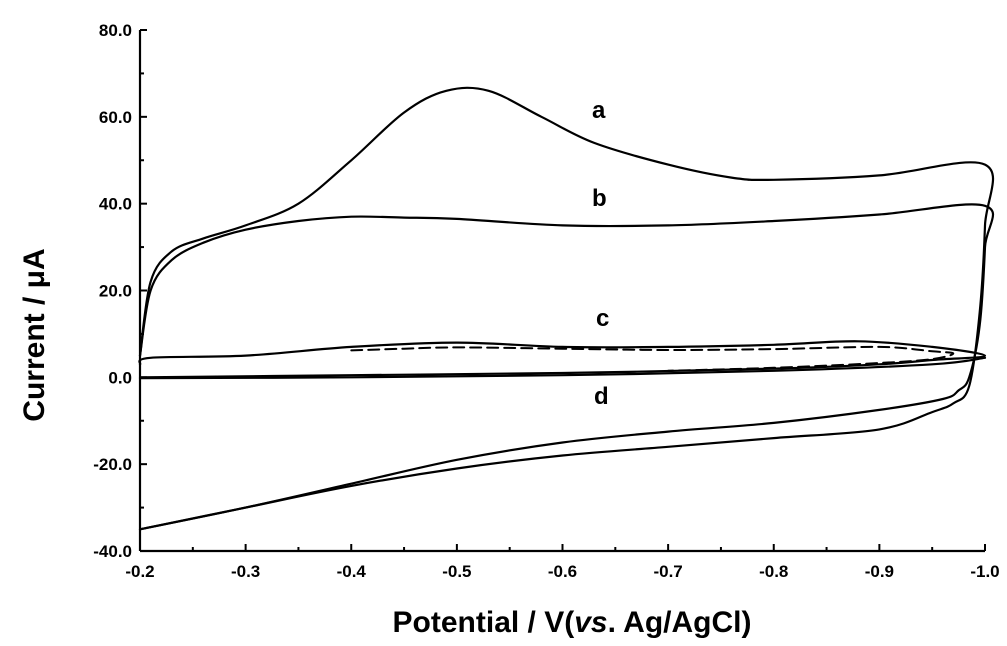  Describe the element at coordinates (601, 396) in the screenshot. I see `curve-label-d: d` at that location.